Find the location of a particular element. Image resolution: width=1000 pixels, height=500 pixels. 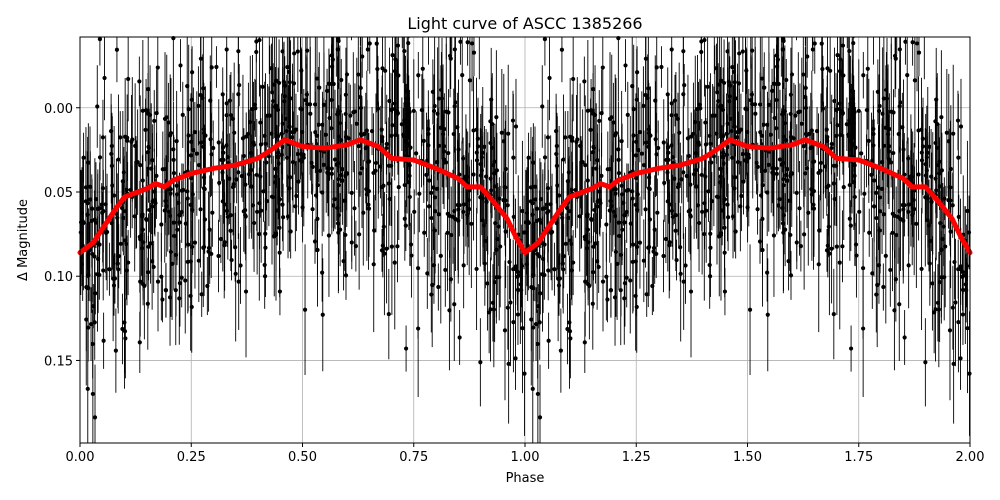

y-tick-label: 0.10 is located at coordinates (58, 277).